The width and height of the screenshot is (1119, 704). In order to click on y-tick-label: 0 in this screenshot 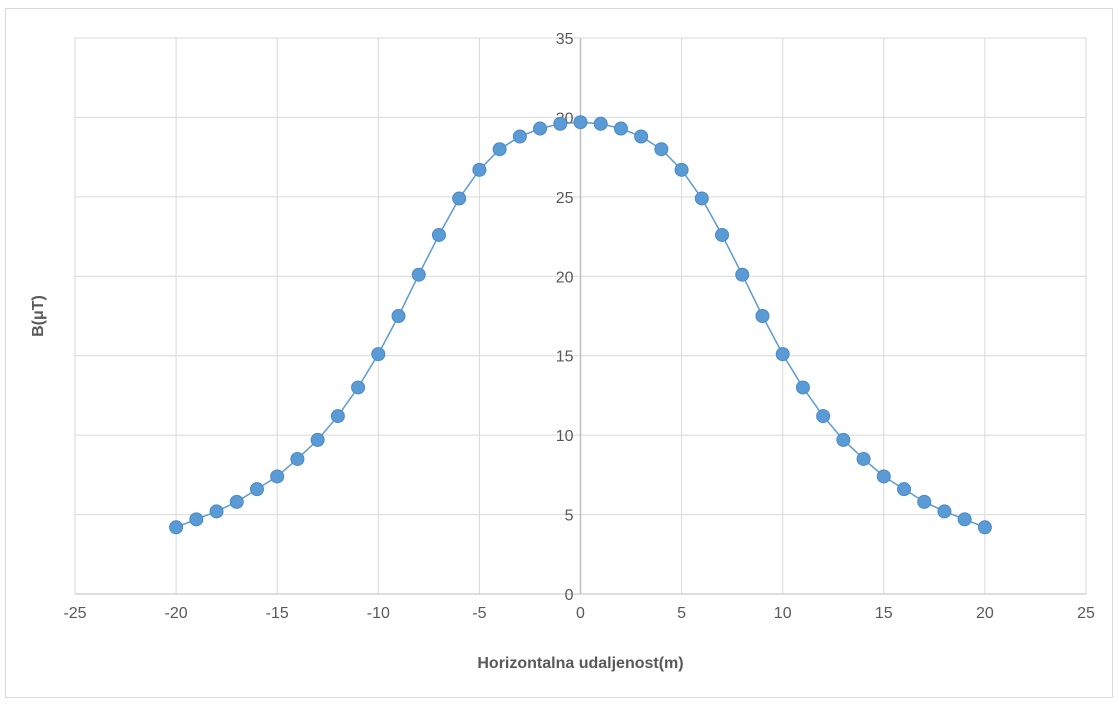, I will do `click(569, 595)`.